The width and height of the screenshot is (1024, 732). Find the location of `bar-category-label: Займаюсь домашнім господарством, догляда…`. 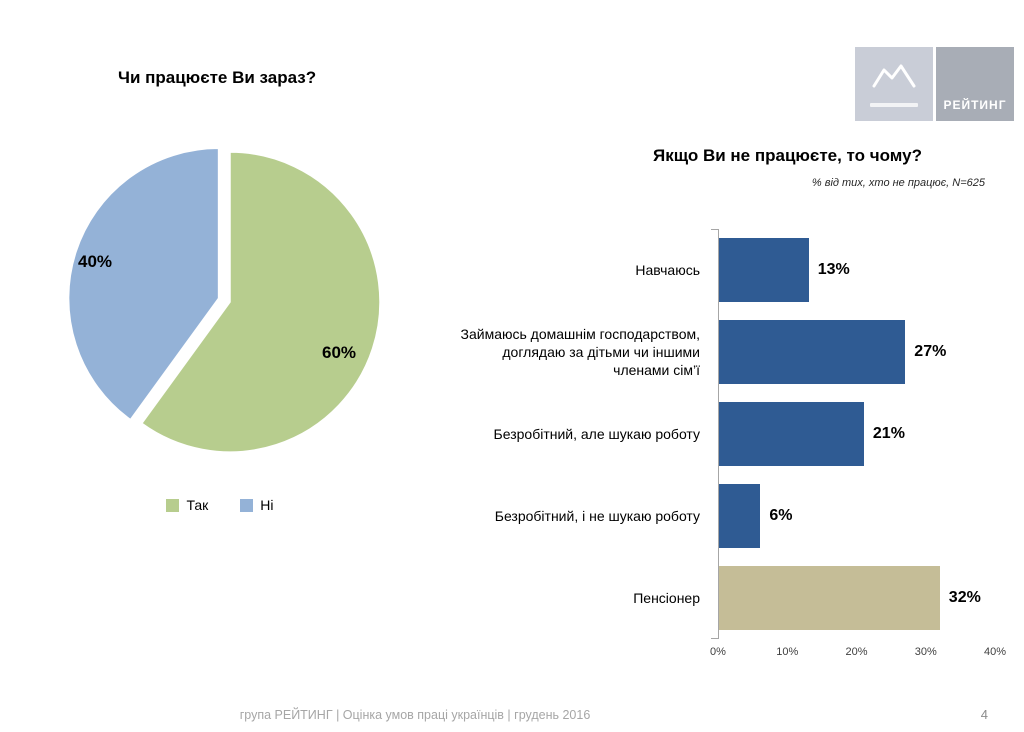

bar-category-label: Займаюсь домашнім господарством, догляда… is located at coordinates (580, 352).